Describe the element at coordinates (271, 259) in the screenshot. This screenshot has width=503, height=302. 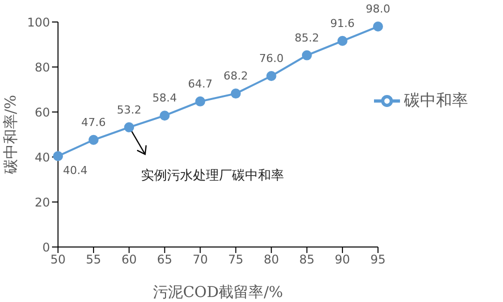
I see `x-tick-label: 80` at that location.